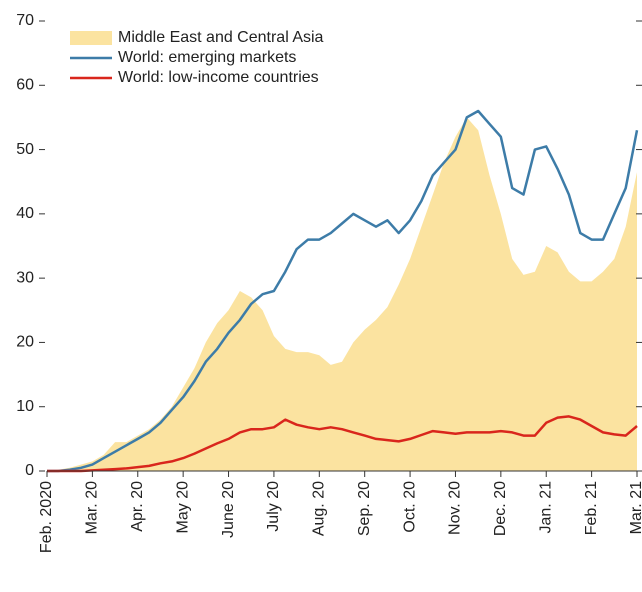  I want to click on legend-swatch, so click(91, 38).